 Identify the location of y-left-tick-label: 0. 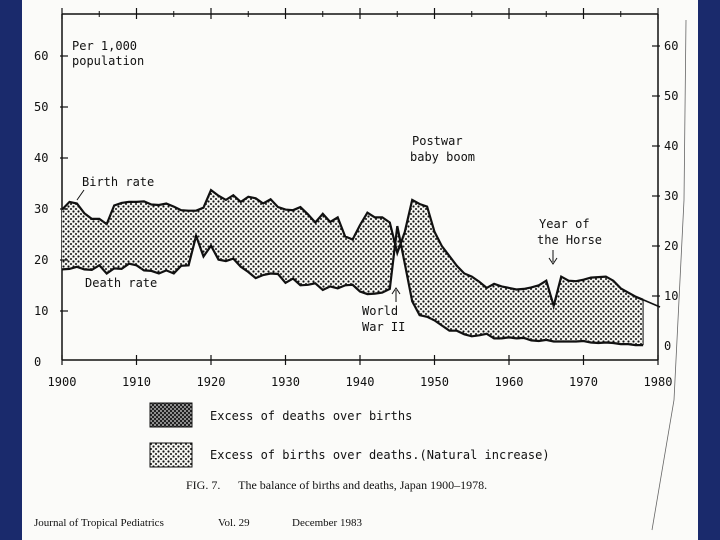
(37, 362).